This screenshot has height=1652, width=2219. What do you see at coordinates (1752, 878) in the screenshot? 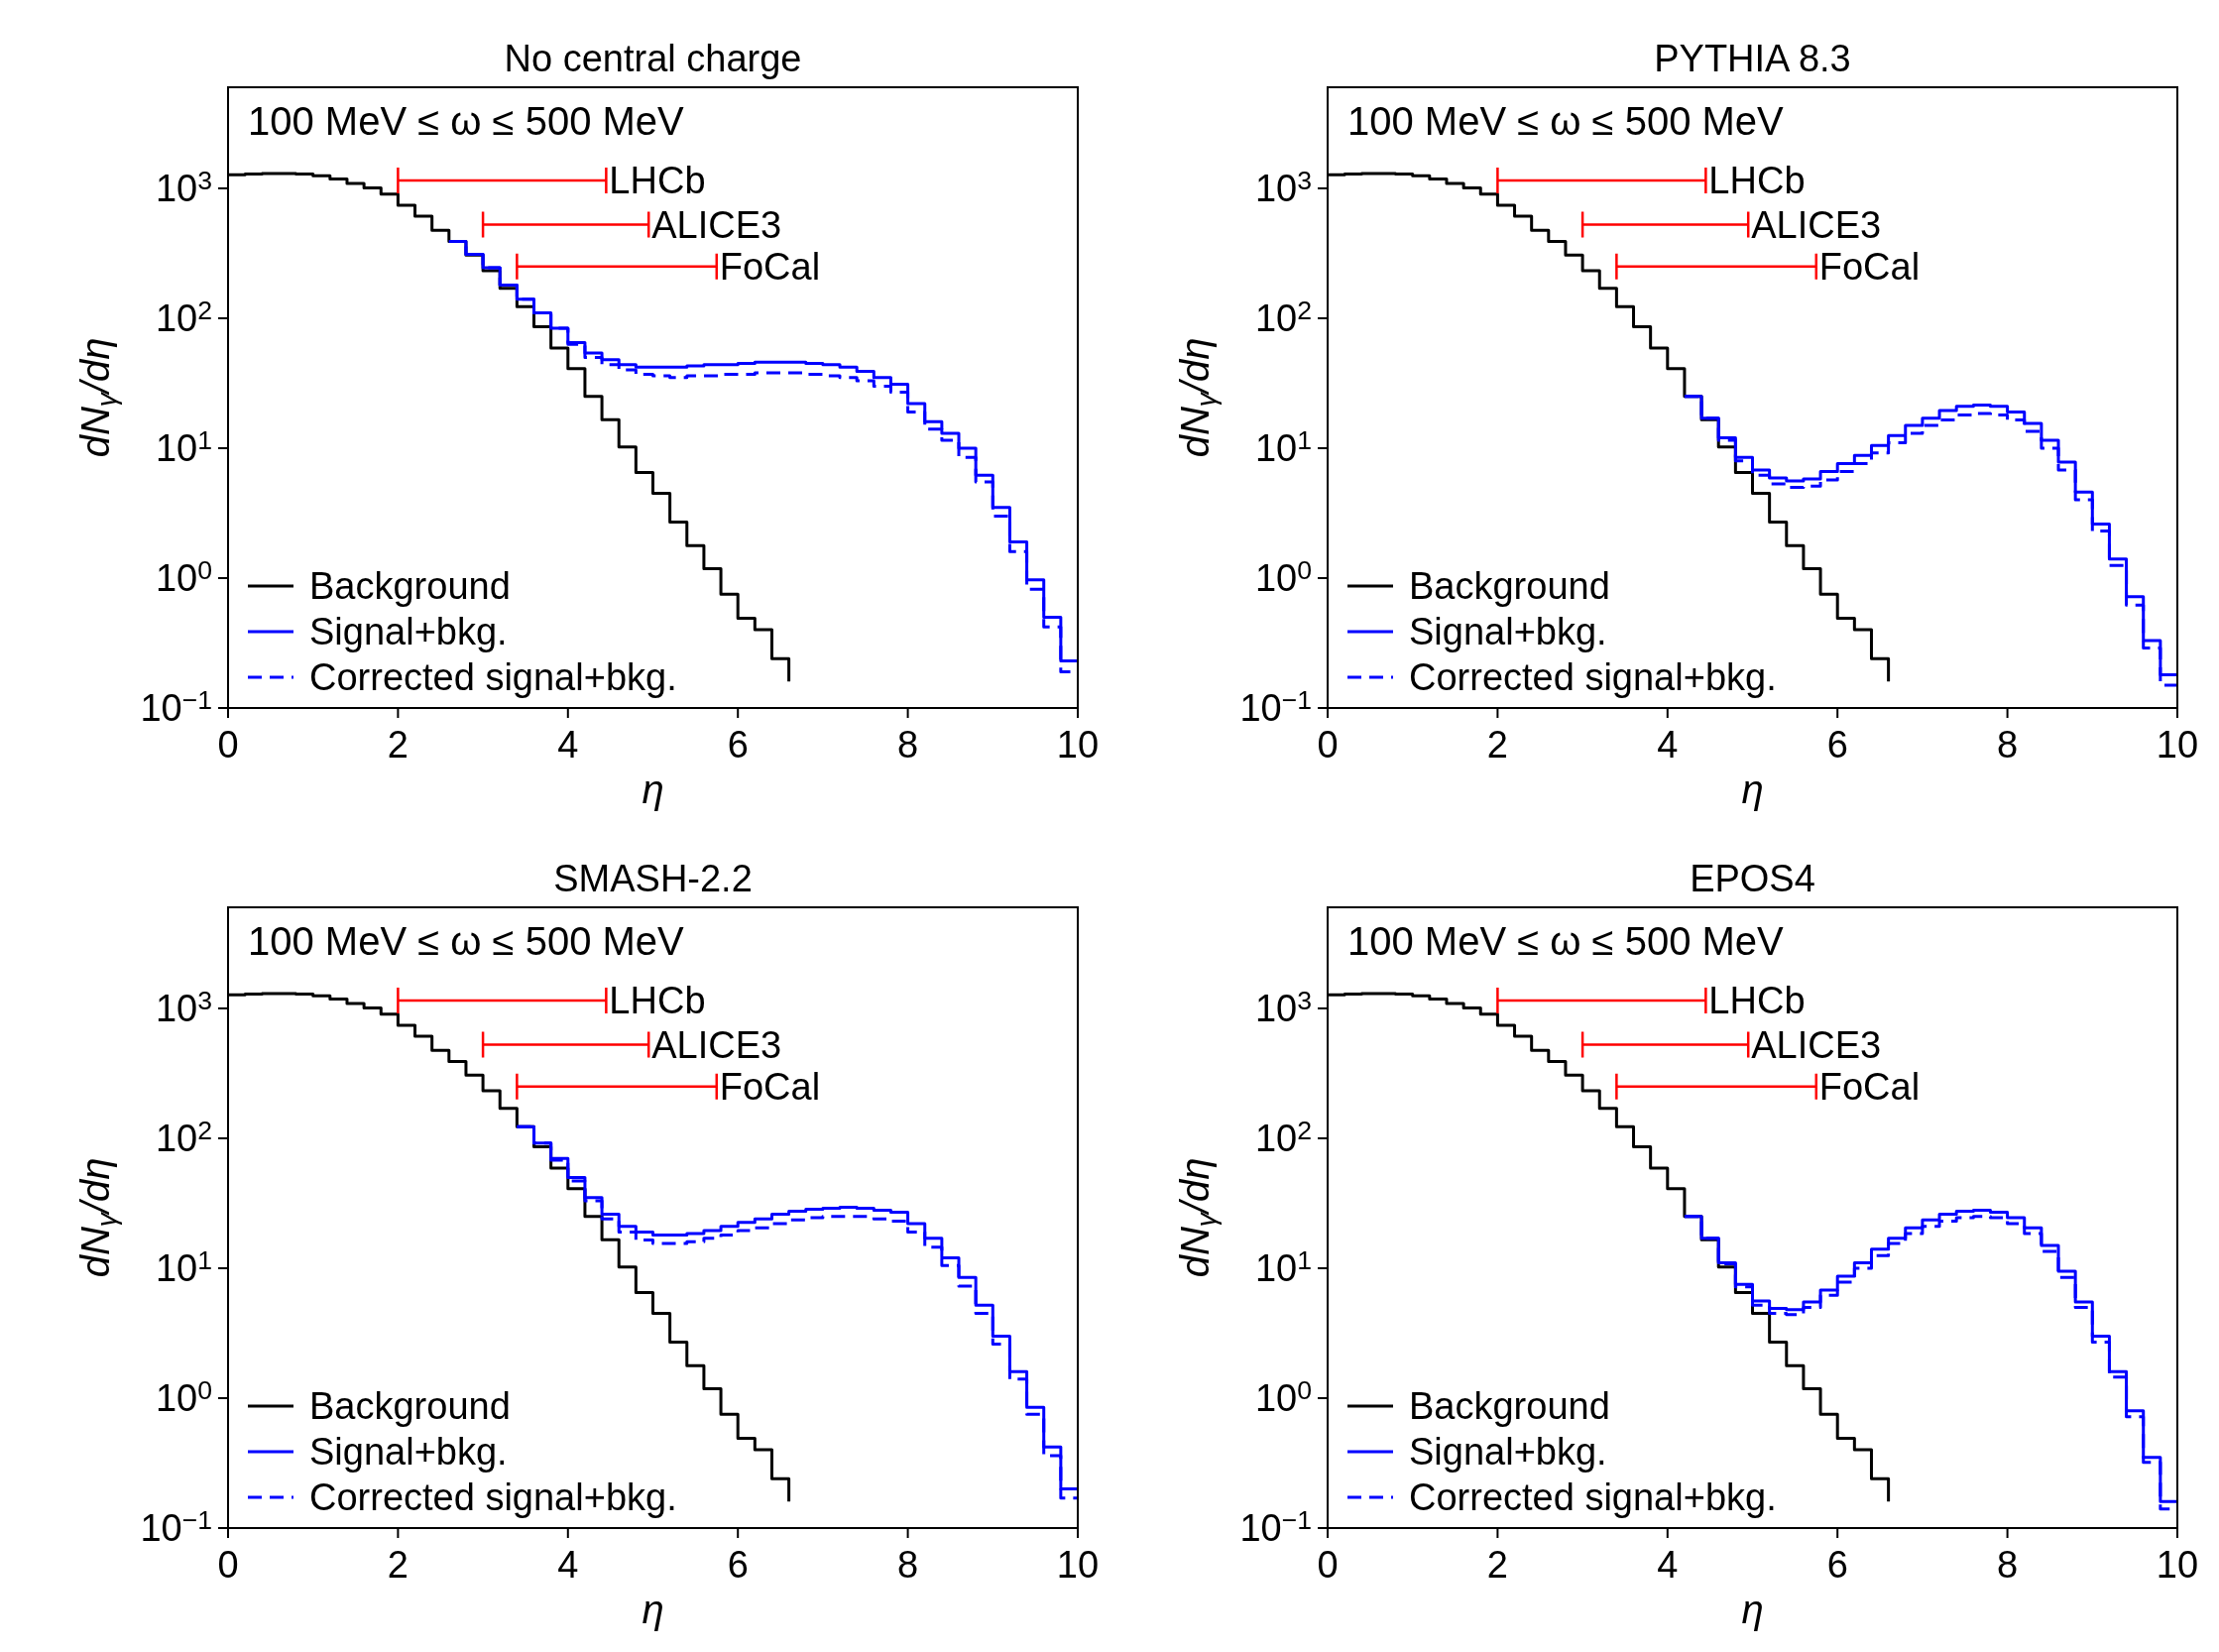
I see `chart-title: EPOS4` at bounding box center [1752, 878].